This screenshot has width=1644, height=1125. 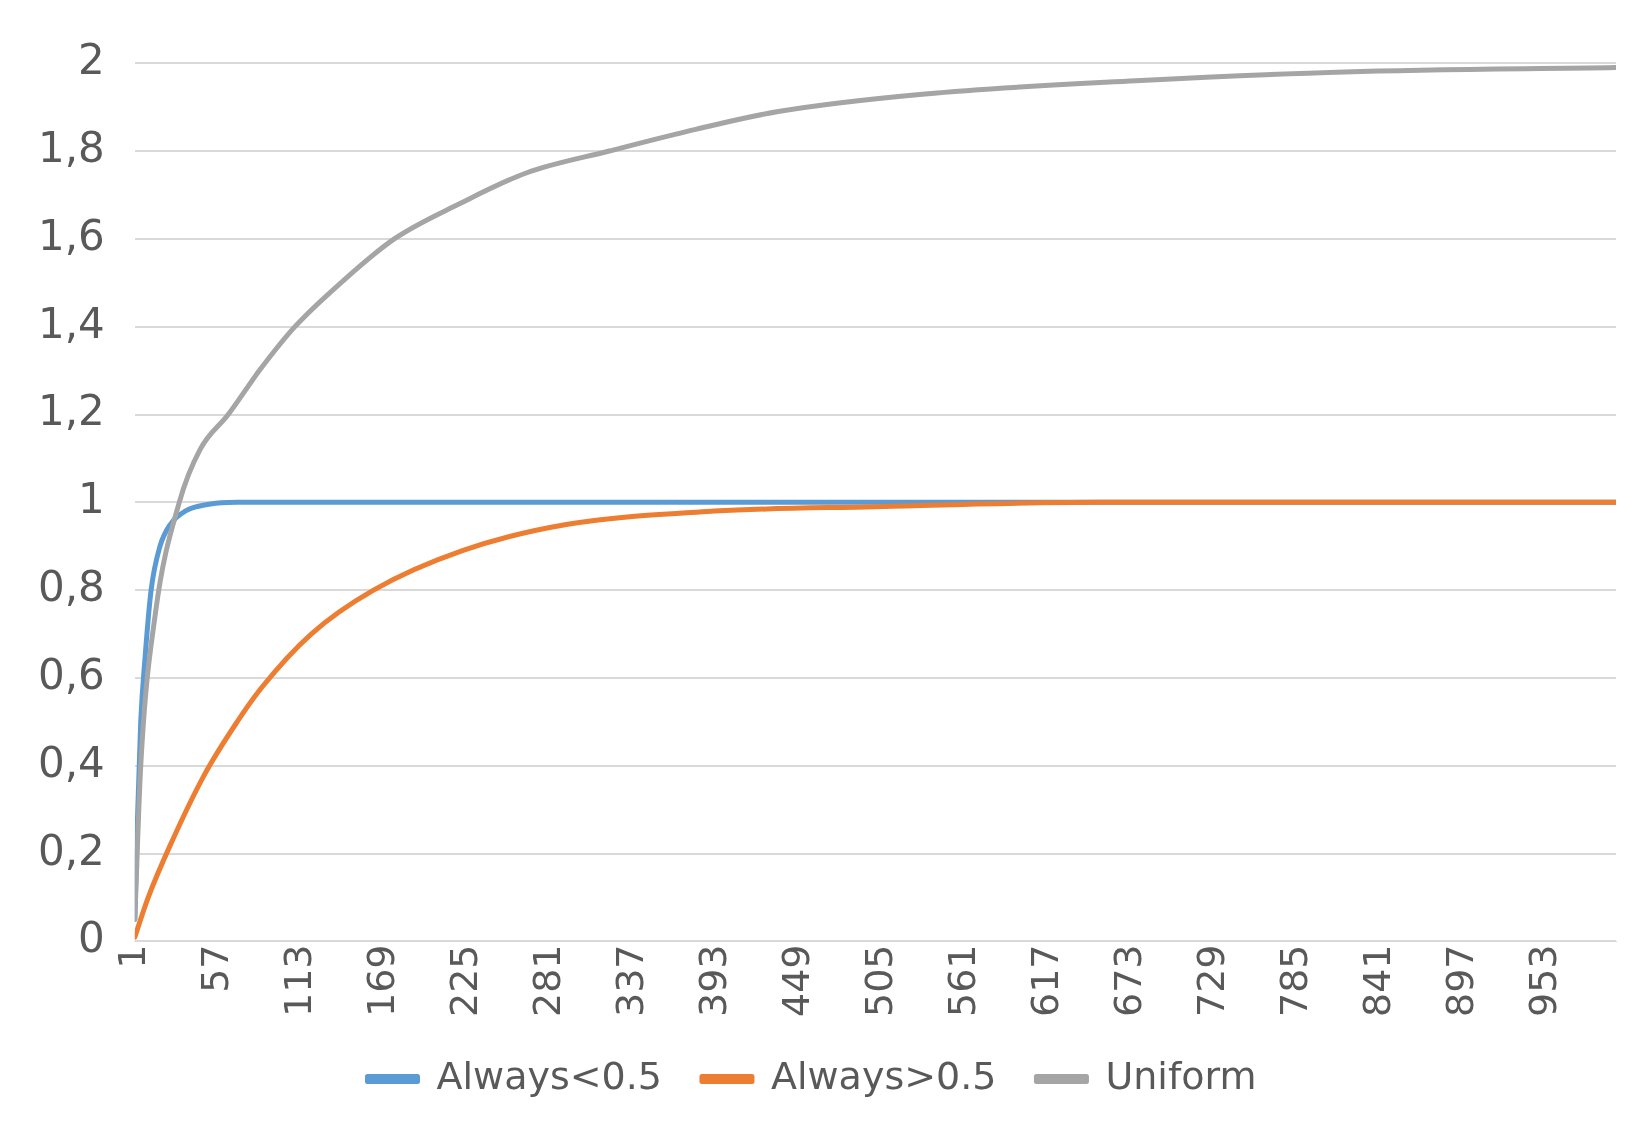 What do you see at coordinates (961, 980) in the screenshot?
I see `x-tick-label: 561` at bounding box center [961, 980].